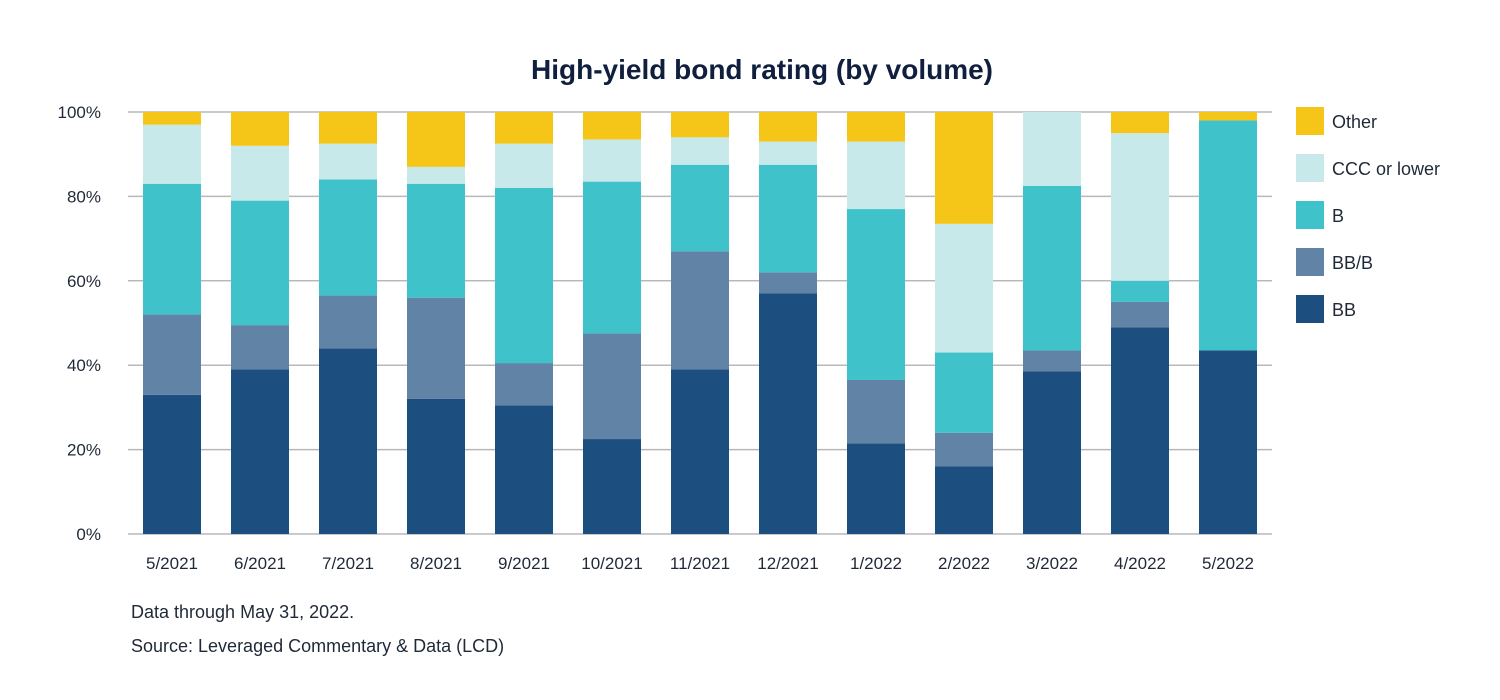 Image resolution: width=1500 pixels, height=700 pixels. Describe the element at coordinates (84, 281) in the screenshot. I see `y-tick-label: 60%` at that location.